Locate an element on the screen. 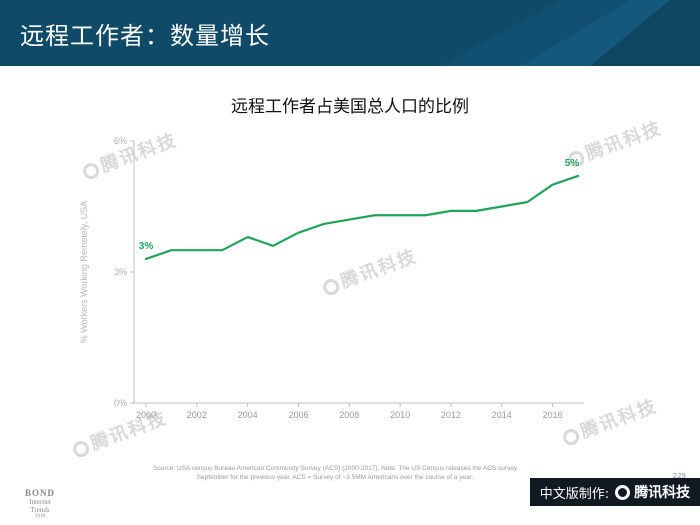 Image resolution: width=700 pixels, height=525 pixels. y-axis-label: % Workers Working Remotely, USA is located at coordinates (84, 272).